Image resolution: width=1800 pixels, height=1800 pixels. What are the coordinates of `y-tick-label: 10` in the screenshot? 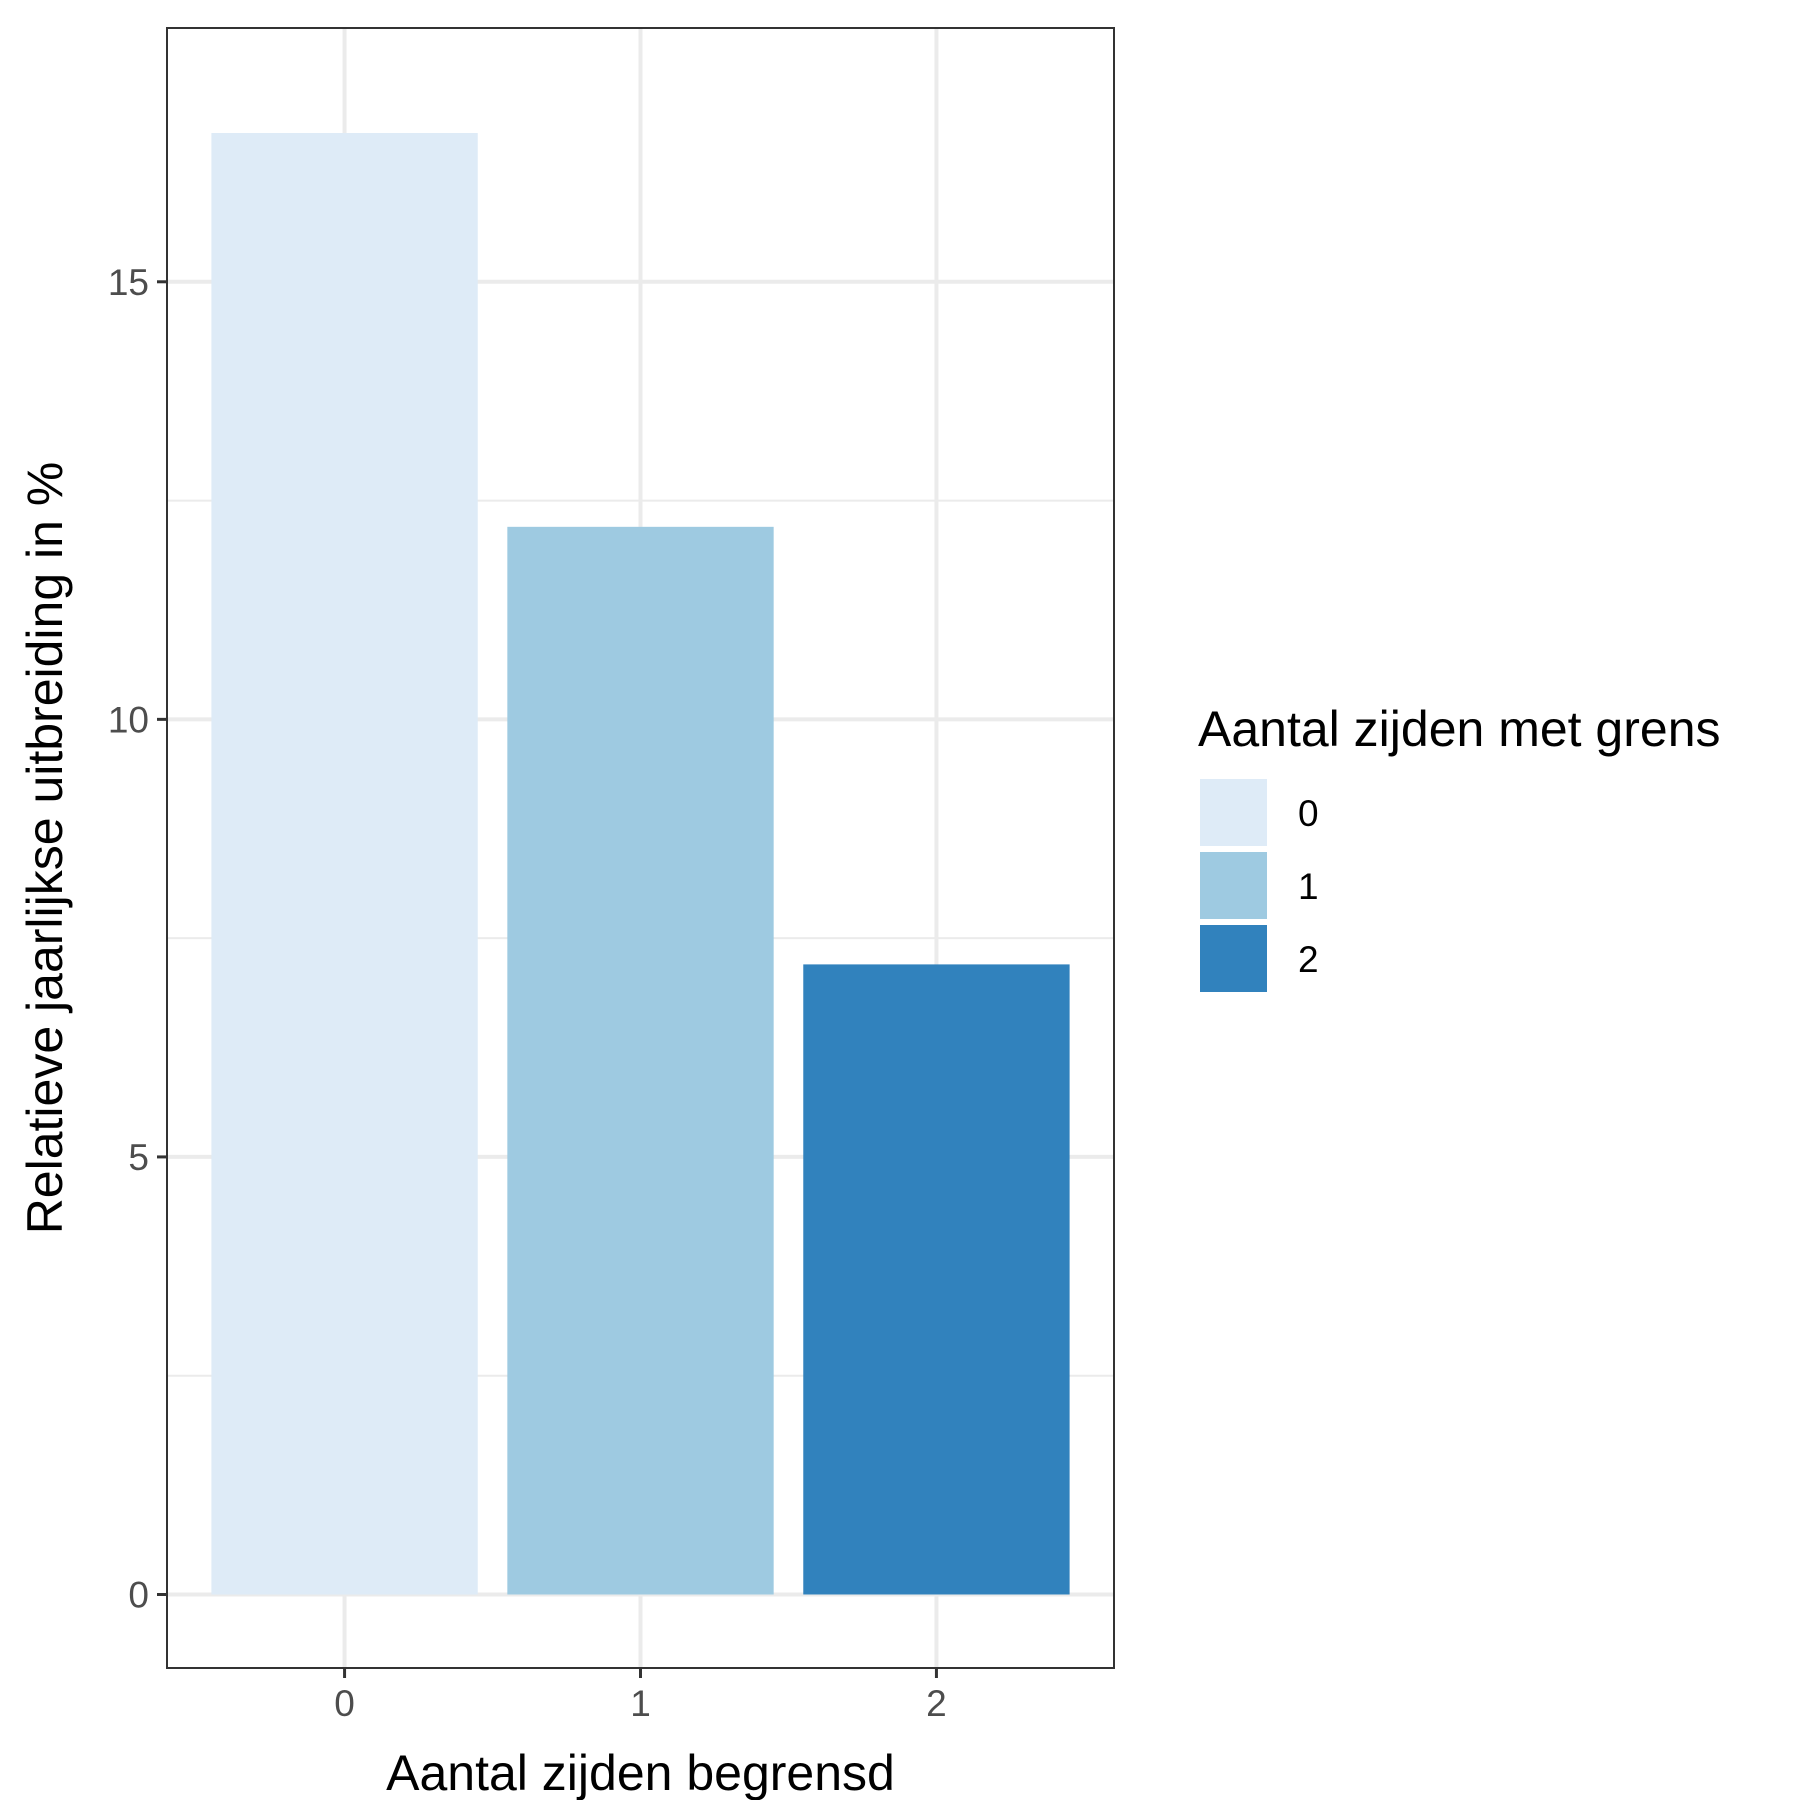 It's located at (128, 719).